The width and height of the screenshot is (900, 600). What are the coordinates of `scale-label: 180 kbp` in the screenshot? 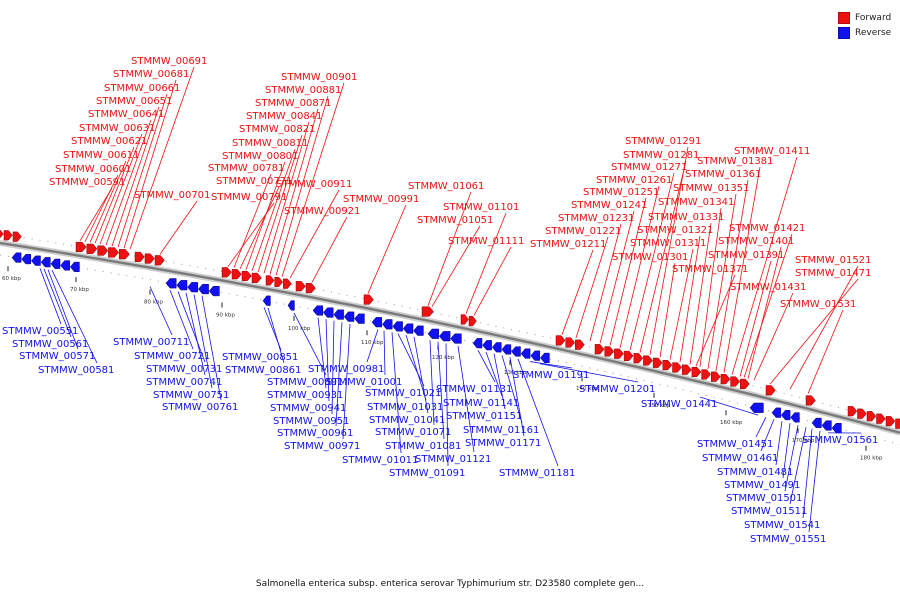 It's located at (871, 459).